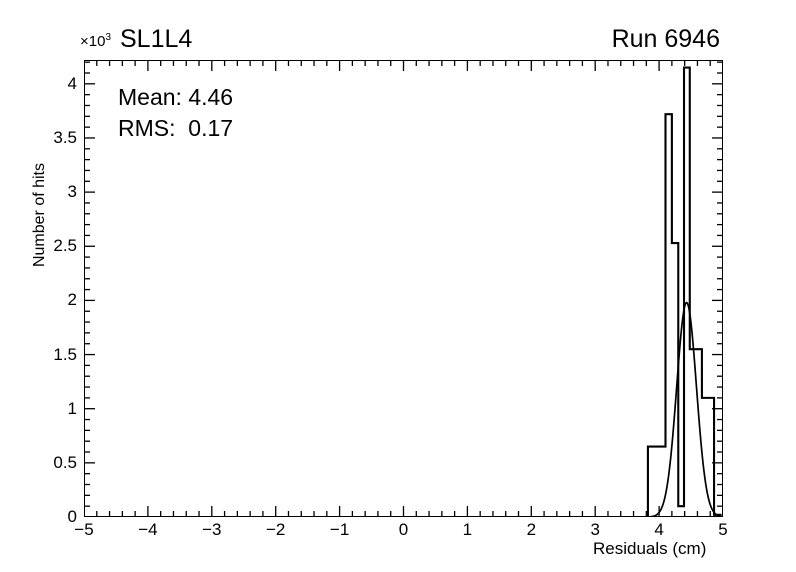 The width and height of the screenshot is (796, 572). Describe the element at coordinates (176, 97) in the screenshot. I see `stat-mean: Mean: 4.46` at that location.